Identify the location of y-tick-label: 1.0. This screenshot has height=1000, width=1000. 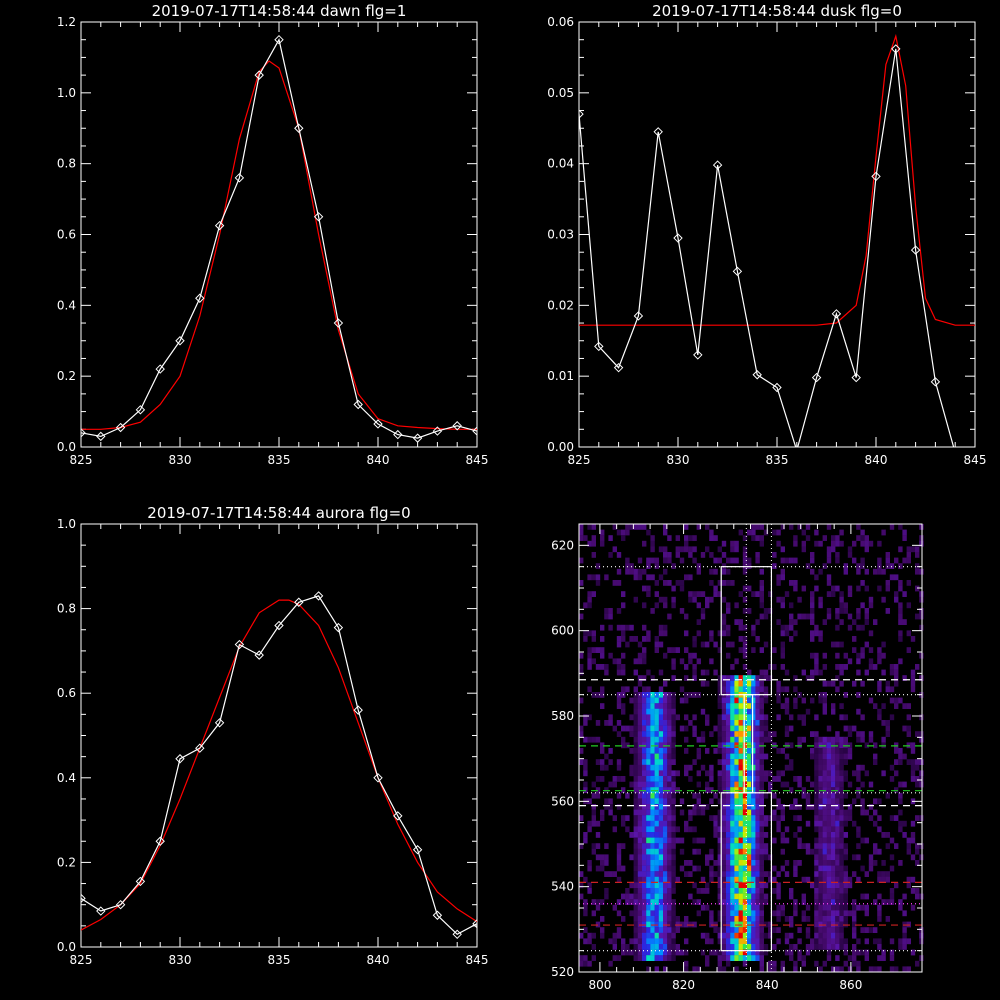
(66, 524).